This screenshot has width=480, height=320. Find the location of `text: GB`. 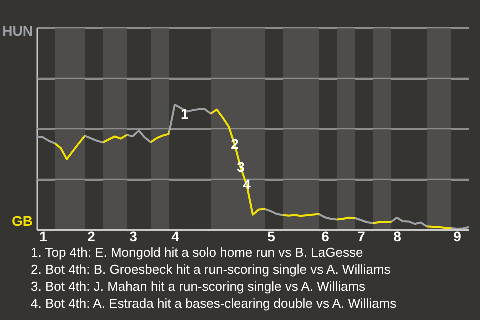

text: GB is located at coordinates (22, 221).